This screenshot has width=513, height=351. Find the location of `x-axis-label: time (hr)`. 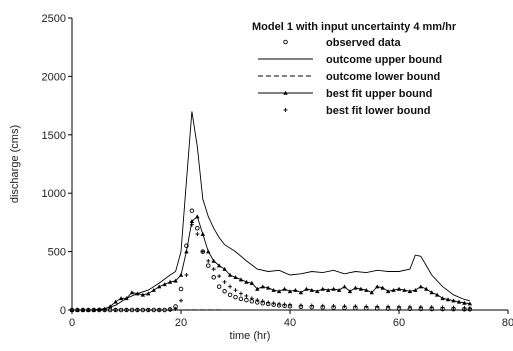

x-axis-label: time (hr) is located at coordinates (250, 336).